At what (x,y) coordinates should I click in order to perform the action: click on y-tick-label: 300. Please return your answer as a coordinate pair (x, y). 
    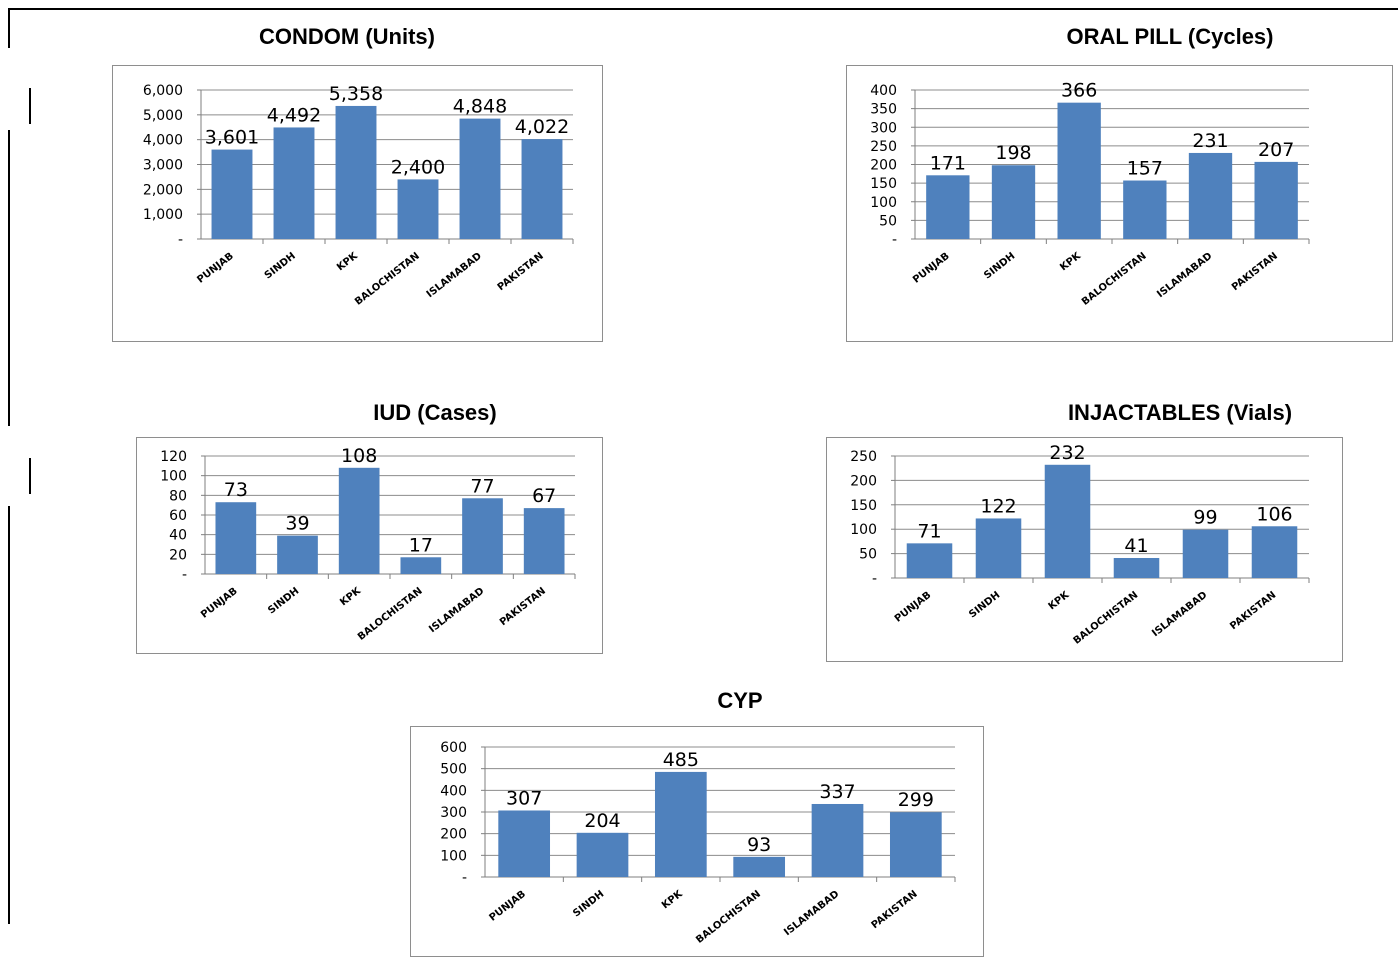
    Looking at the image, I should click on (883, 128).